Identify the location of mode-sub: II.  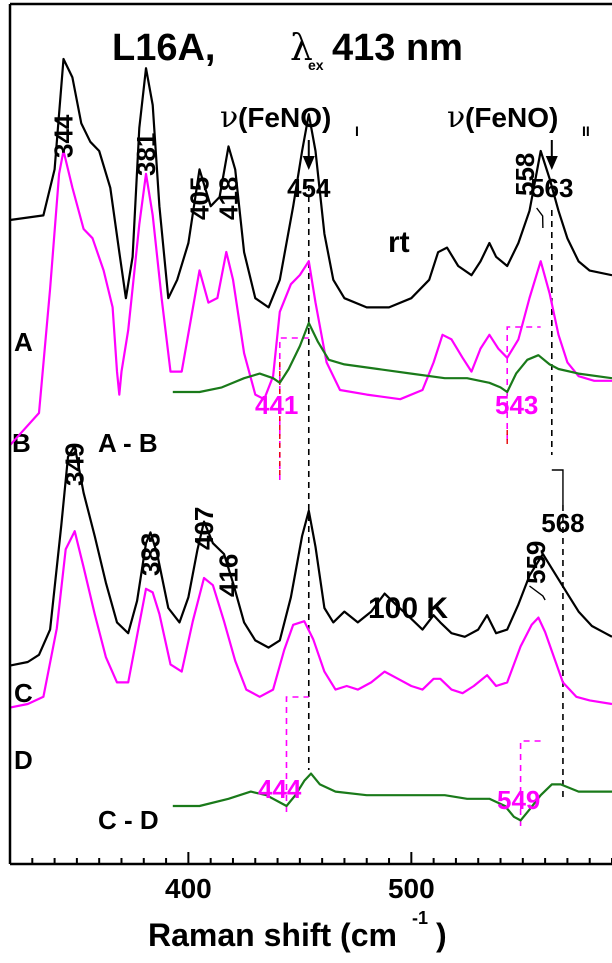
(586, 131).